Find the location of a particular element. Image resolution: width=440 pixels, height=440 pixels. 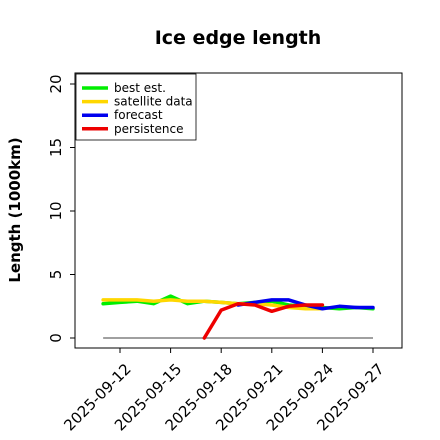

y-tick-label: 5 is located at coordinates (56, 275).